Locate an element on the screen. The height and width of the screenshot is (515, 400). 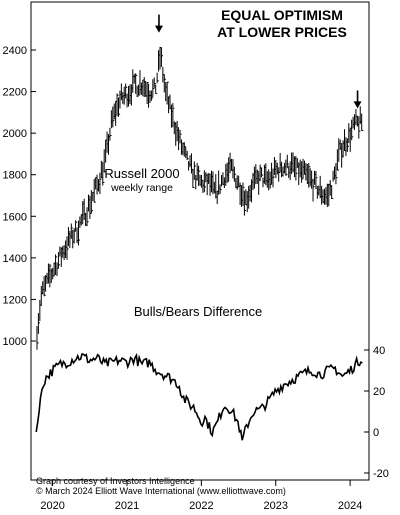
x-tick-label: 2024 is located at coordinates (350, 506).